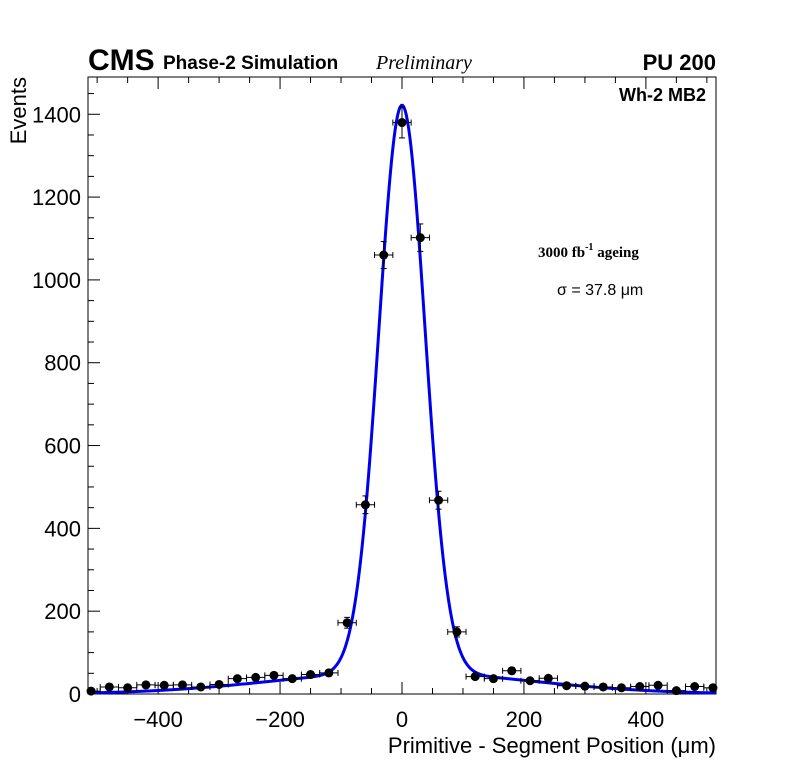  What do you see at coordinates (679, 62) in the screenshot?
I see `pileup-label: PU 200` at bounding box center [679, 62].